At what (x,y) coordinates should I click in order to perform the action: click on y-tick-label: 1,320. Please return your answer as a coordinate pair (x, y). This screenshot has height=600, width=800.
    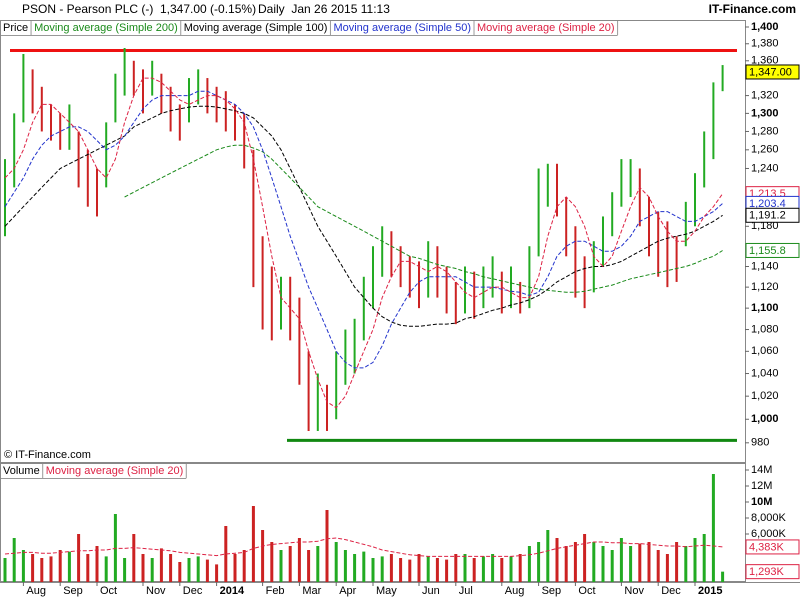
    Looking at the image, I should click on (765, 95).